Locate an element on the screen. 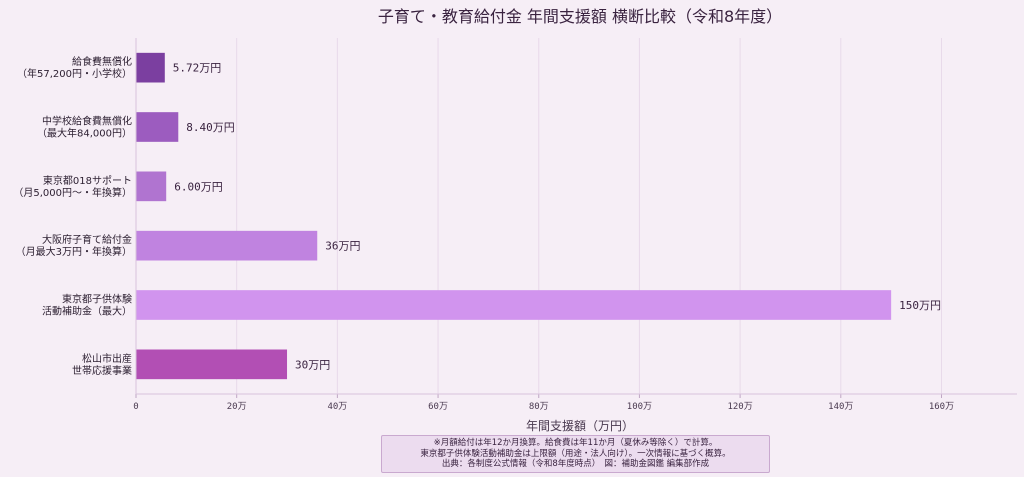 The width and height of the screenshot is (1024, 477). category-label: （年57,200円・小学校） is located at coordinates (74, 73).